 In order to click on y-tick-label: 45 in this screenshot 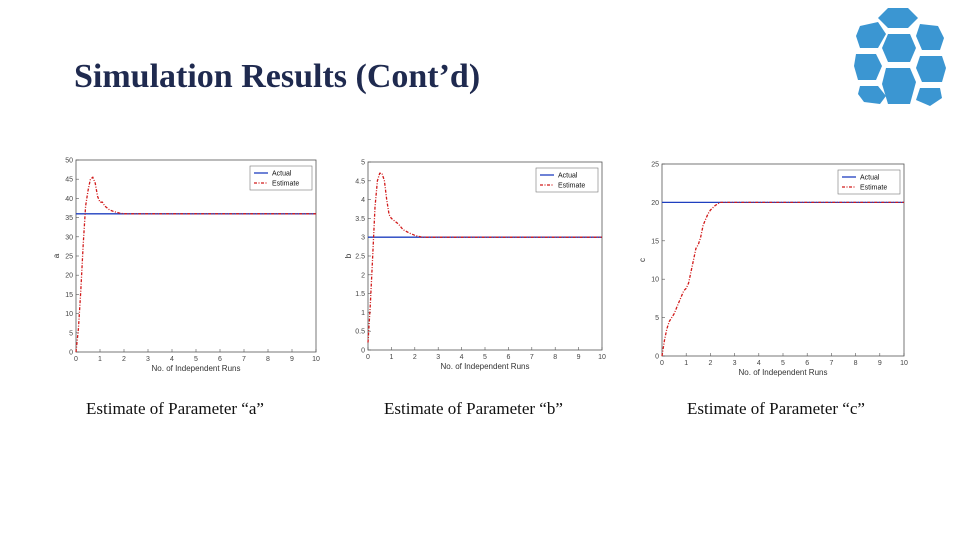, I will do `click(69, 180)`.